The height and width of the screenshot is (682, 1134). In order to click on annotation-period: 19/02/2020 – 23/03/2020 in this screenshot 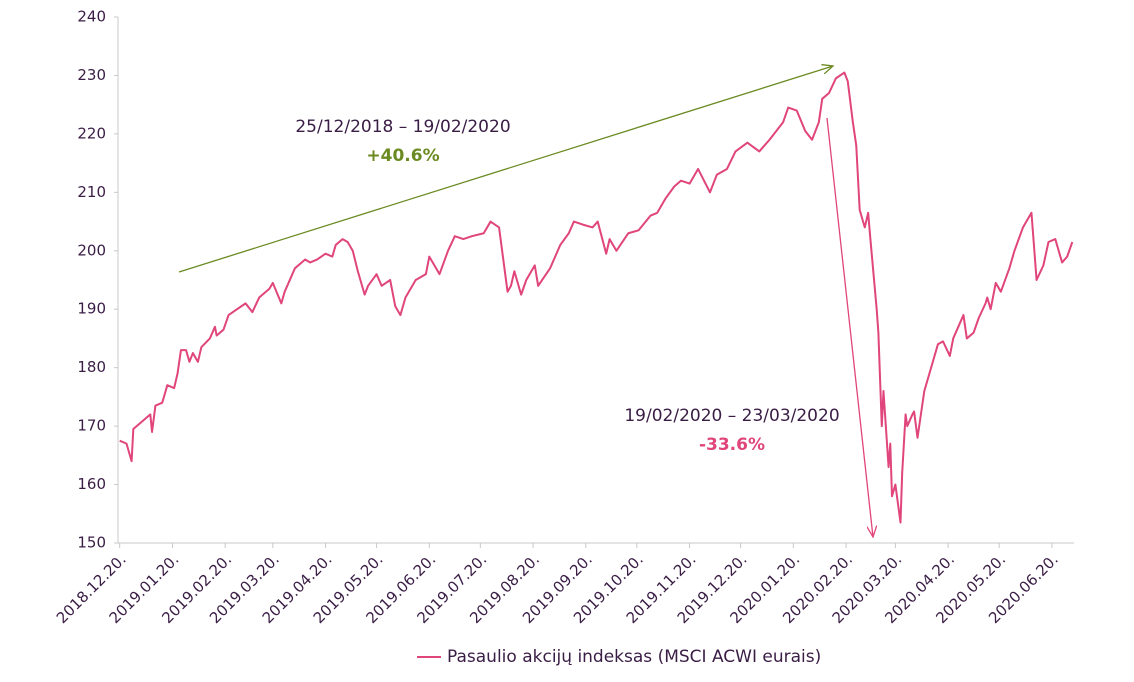, I will do `click(731, 416)`.